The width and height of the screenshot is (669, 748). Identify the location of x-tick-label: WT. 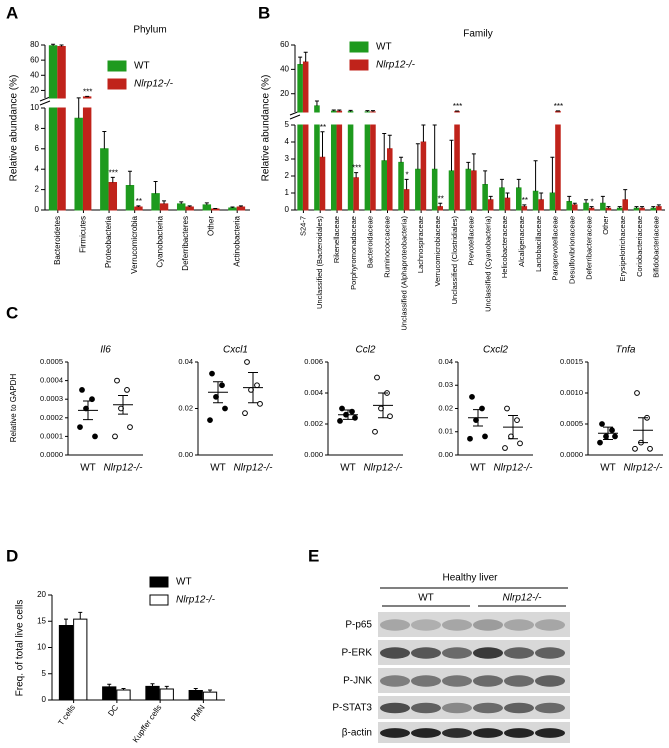
(218, 468).